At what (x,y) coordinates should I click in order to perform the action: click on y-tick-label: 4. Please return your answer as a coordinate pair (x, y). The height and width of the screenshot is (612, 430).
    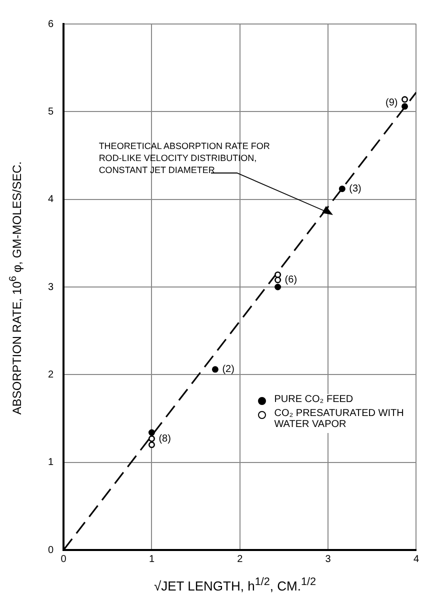
    Looking at the image, I should click on (51, 200).